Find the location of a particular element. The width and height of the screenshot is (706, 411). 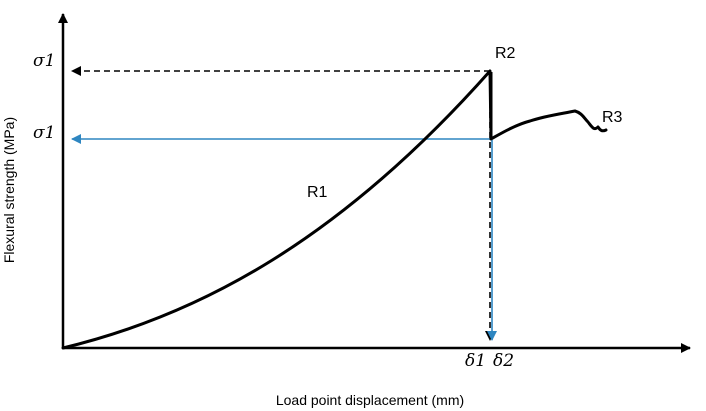

sigma-lower-label: σ1 is located at coordinates (44, 133).